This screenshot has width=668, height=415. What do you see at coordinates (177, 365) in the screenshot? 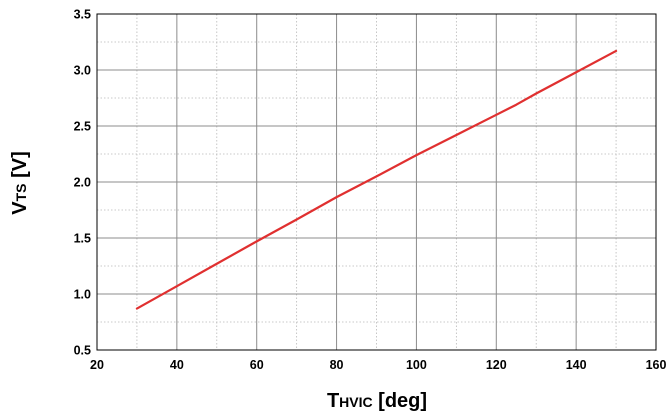
I see `x-tick-label: 40` at bounding box center [177, 365].